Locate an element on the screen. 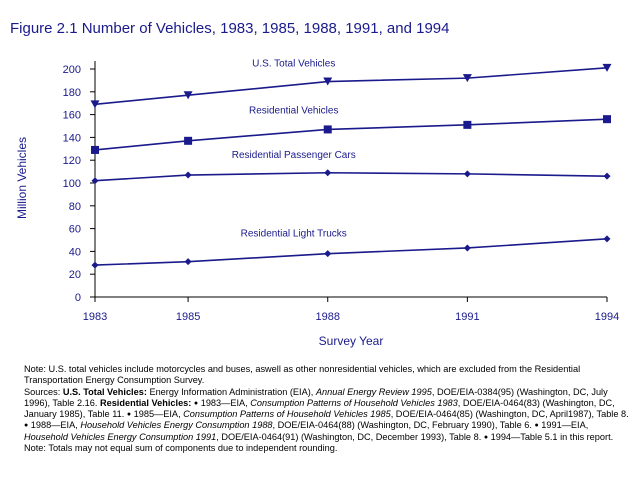 The image size is (633, 480). series-label-3: Residential Light Trucks is located at coordinates (294, 234).